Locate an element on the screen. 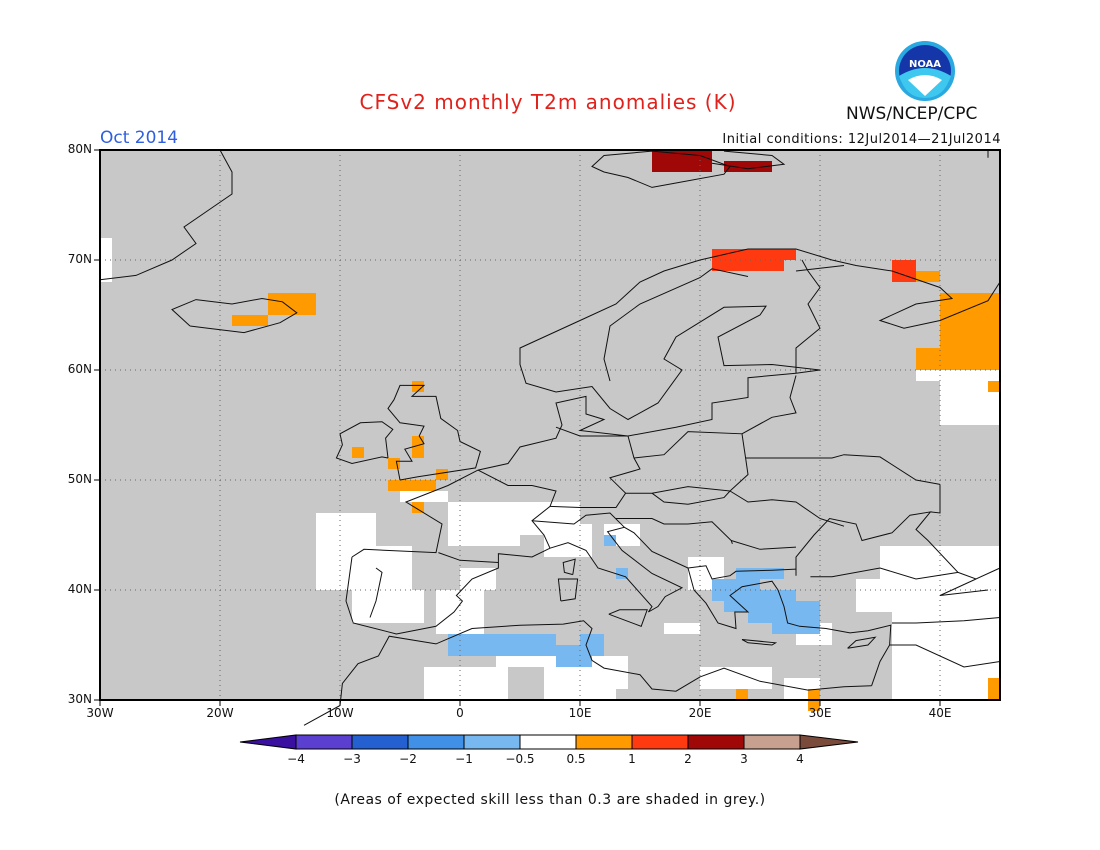  colorbar-tick-label: 1 is located at coordinates (632, 759).